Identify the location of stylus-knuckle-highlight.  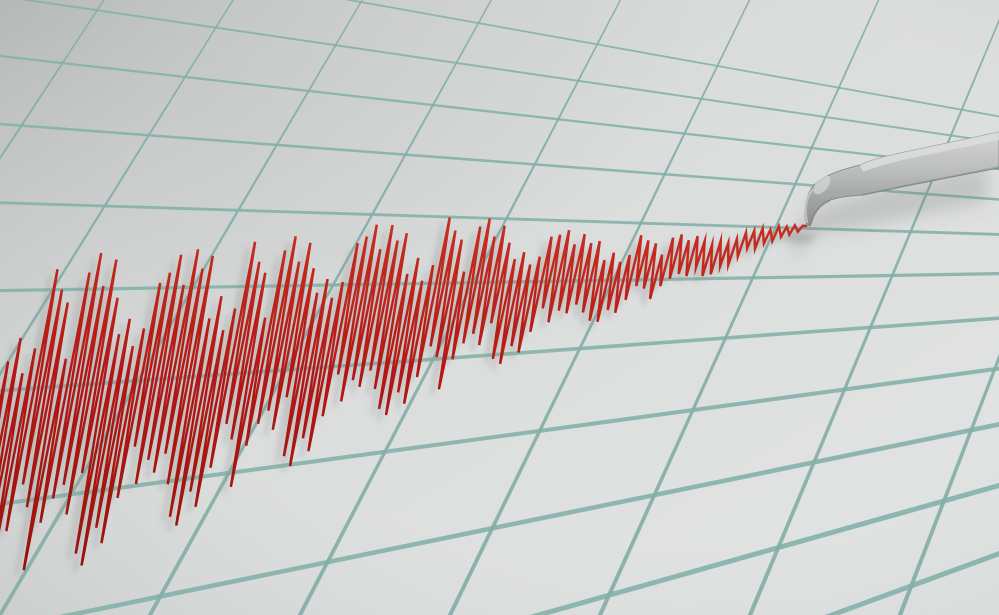
(822, 185).